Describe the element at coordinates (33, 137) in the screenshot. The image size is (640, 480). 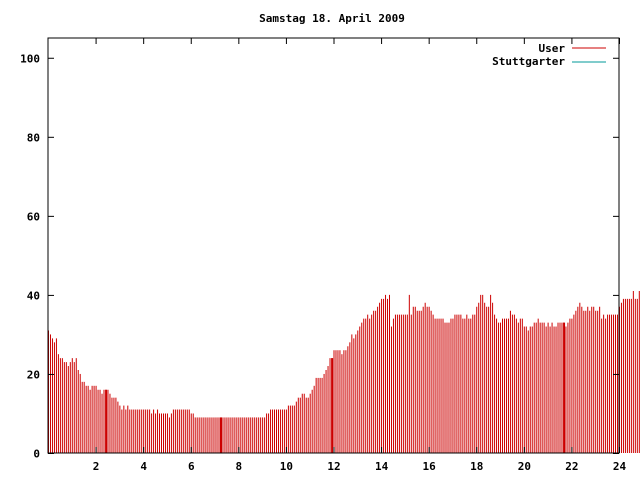
I see `y-tick-label: 80` at that location.